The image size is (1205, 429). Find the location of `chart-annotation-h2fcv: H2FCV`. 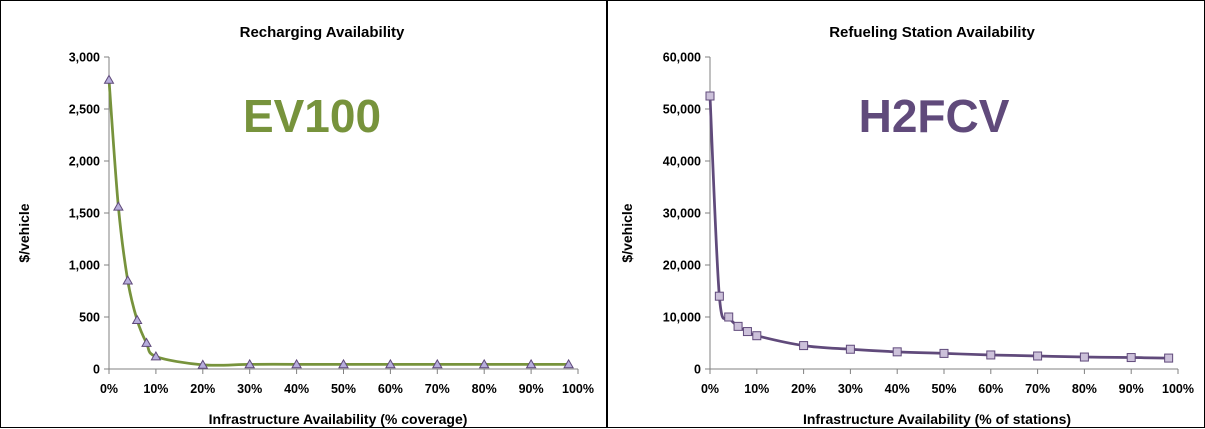

chart-annotation-h2fcv: H2FCV is located at coordinates (934, 116).